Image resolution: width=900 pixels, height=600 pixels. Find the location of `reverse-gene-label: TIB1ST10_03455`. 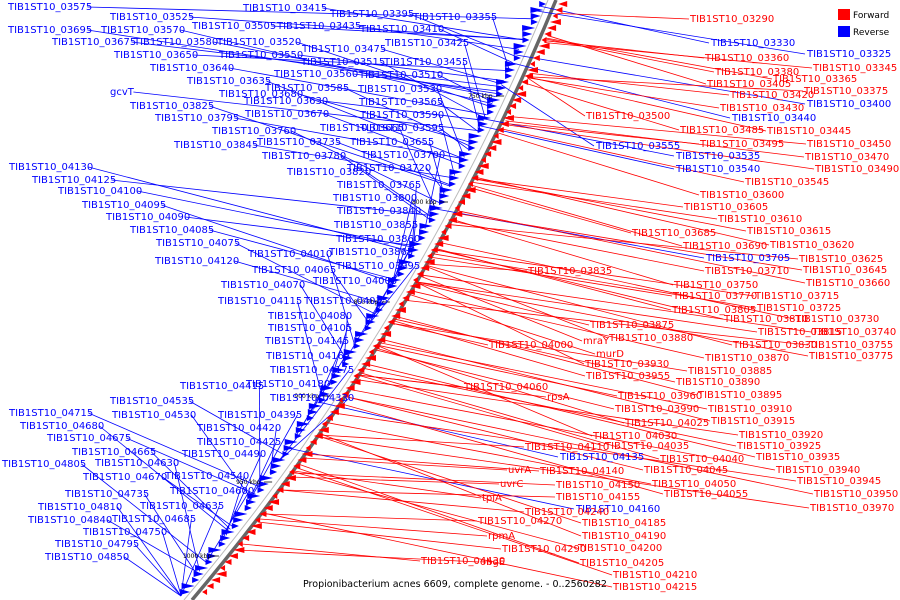

reverse-gene-label: TIB1ST10_03455 is located at coordinates (425, 62).